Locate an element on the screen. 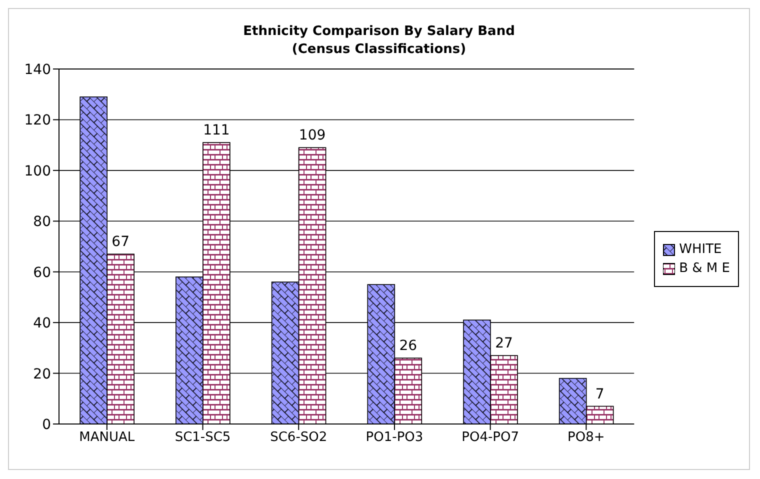  y-tick-label: 140 is located at coordinates (37, 70).